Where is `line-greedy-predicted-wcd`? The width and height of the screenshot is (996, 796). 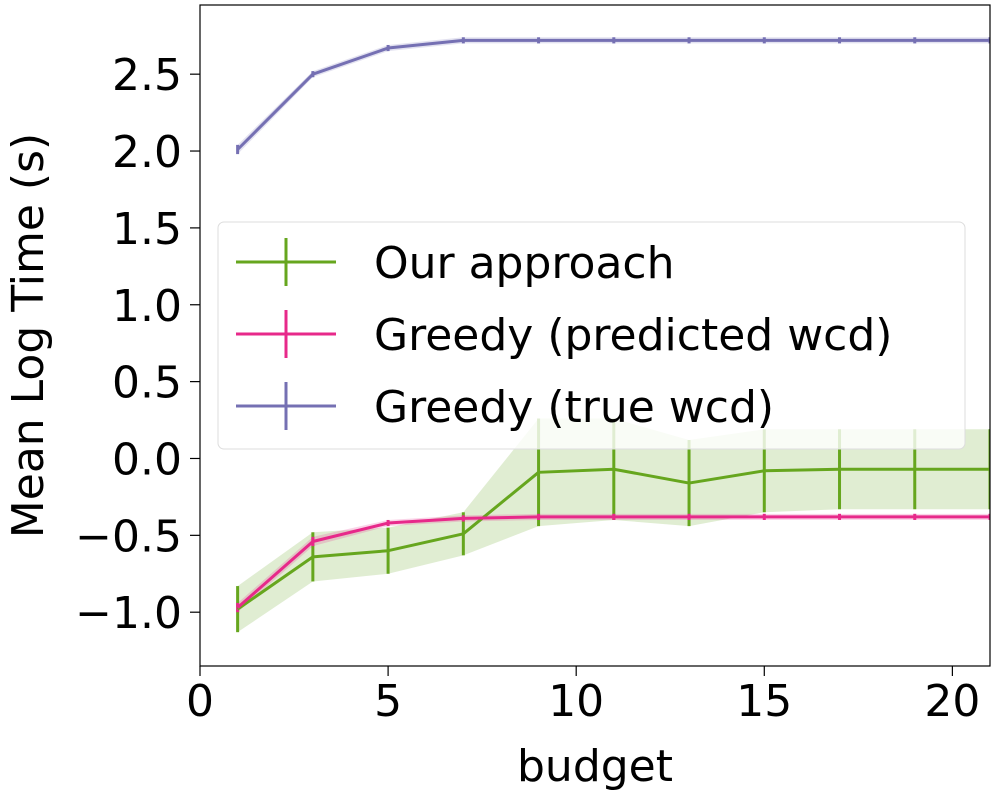 line-greedy-predicted-wcd is located at coordinates (613, 562).